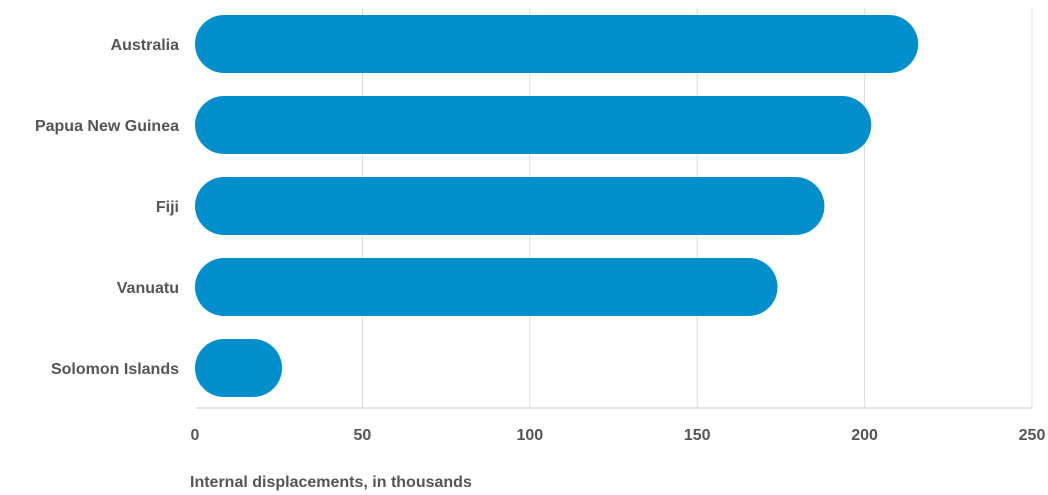  I want to click on bar-australia, so click(557, 44).